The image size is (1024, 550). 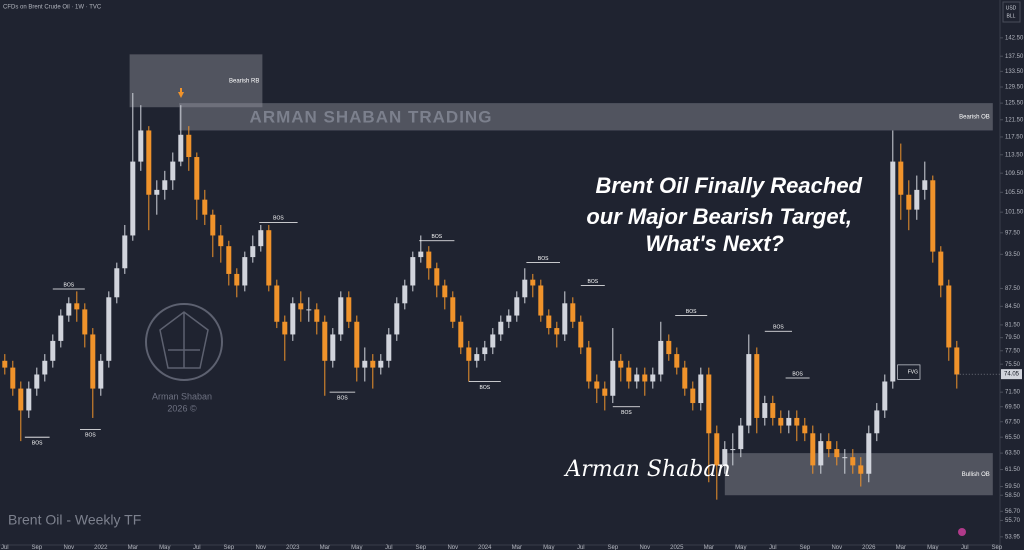 I want to click on y-tick-label: 79.50, so click(x=1013, y=338).